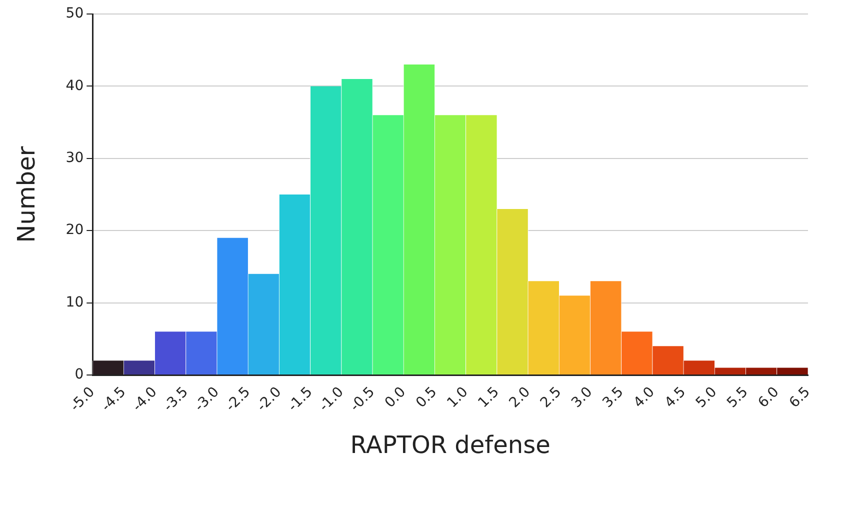 The width and height of the screenshot is (853, 505). Describe the element at coordinates (396, 398) in the screenshot. I see `x-tick-label: 0.0` at that location.